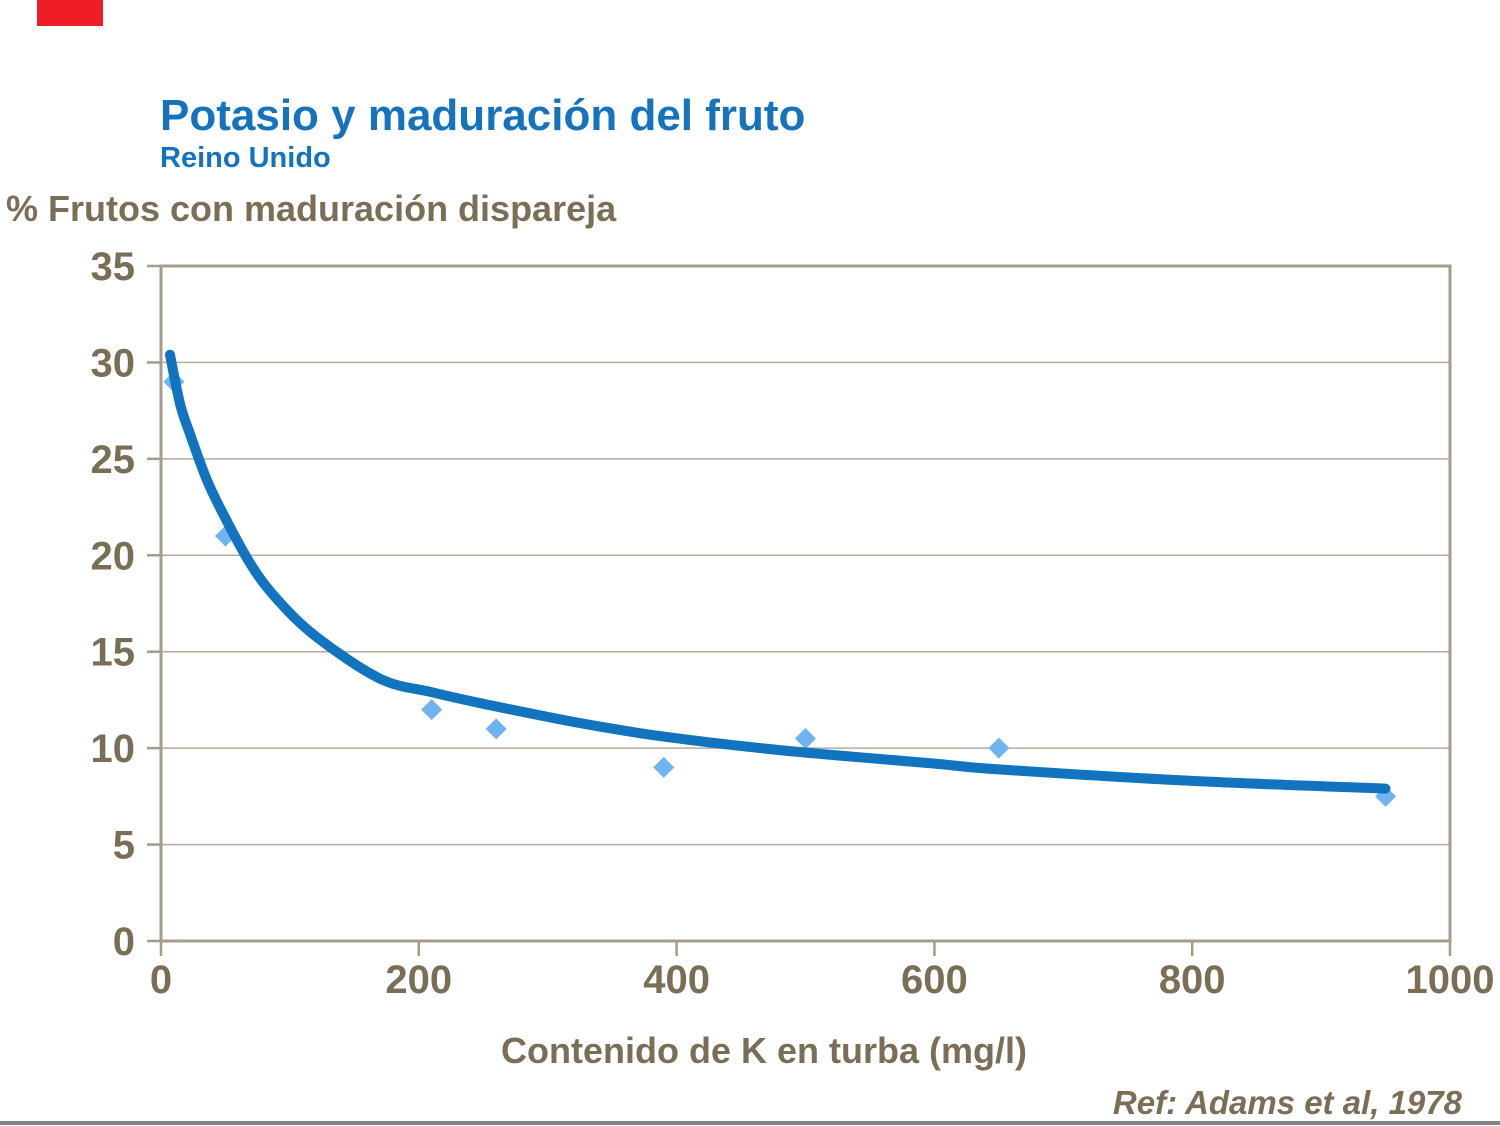 This screenshot has width=1500, height=1126. I want to click on y-axis-tick-label: 25, so click(113, 460).